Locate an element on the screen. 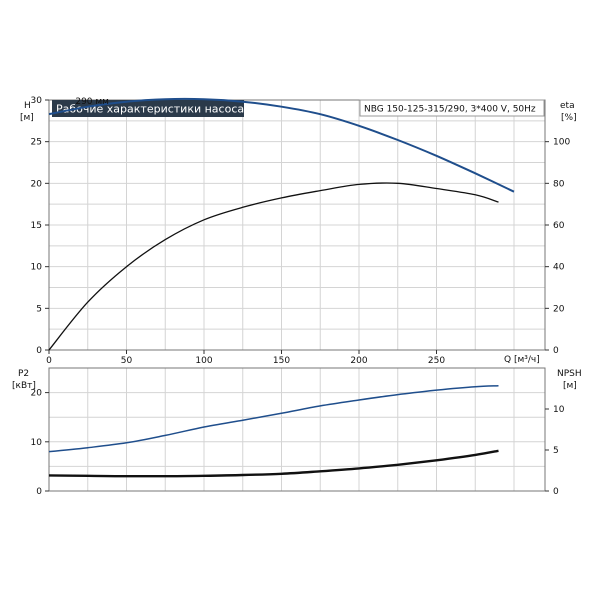  eta-tick-label: 0 is located at coordinates (556, 351).